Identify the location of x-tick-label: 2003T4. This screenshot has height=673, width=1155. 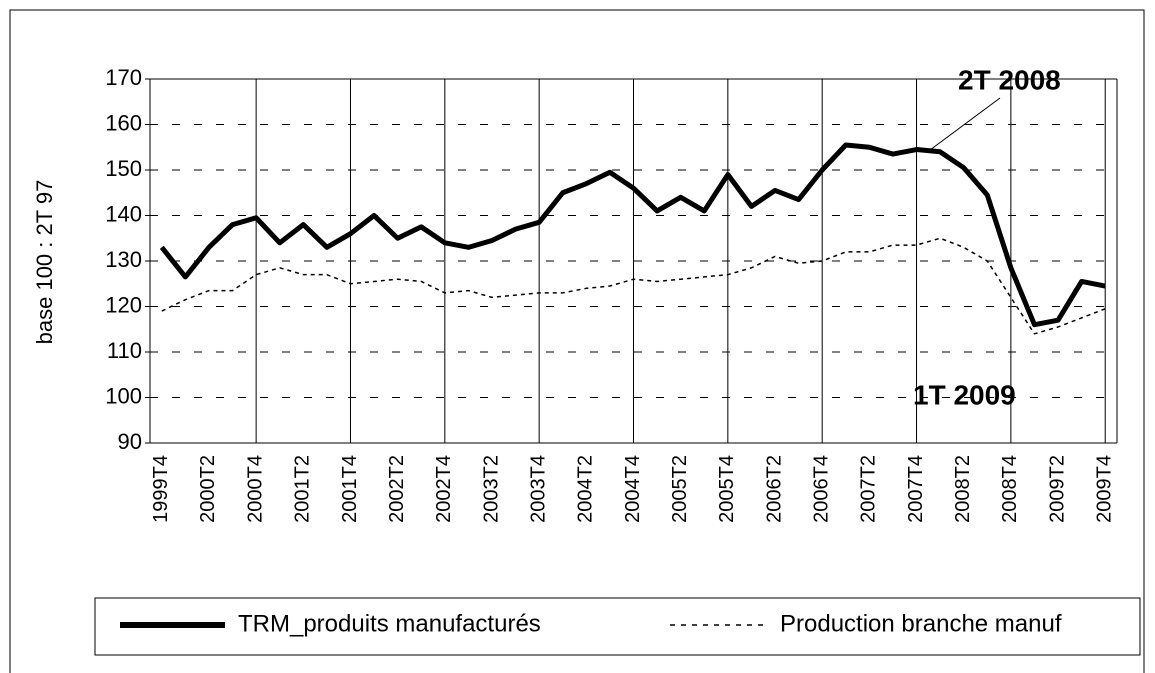
(538, 489).